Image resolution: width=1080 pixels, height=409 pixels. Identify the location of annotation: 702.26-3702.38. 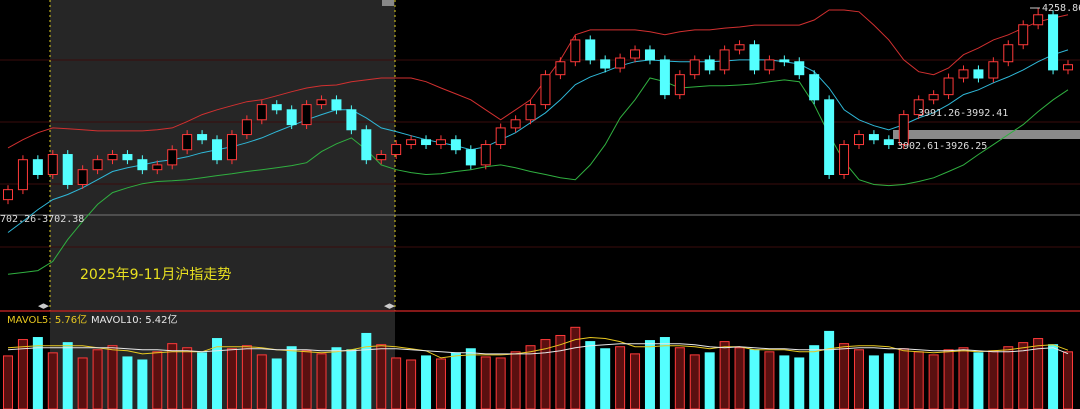
(42, 219).